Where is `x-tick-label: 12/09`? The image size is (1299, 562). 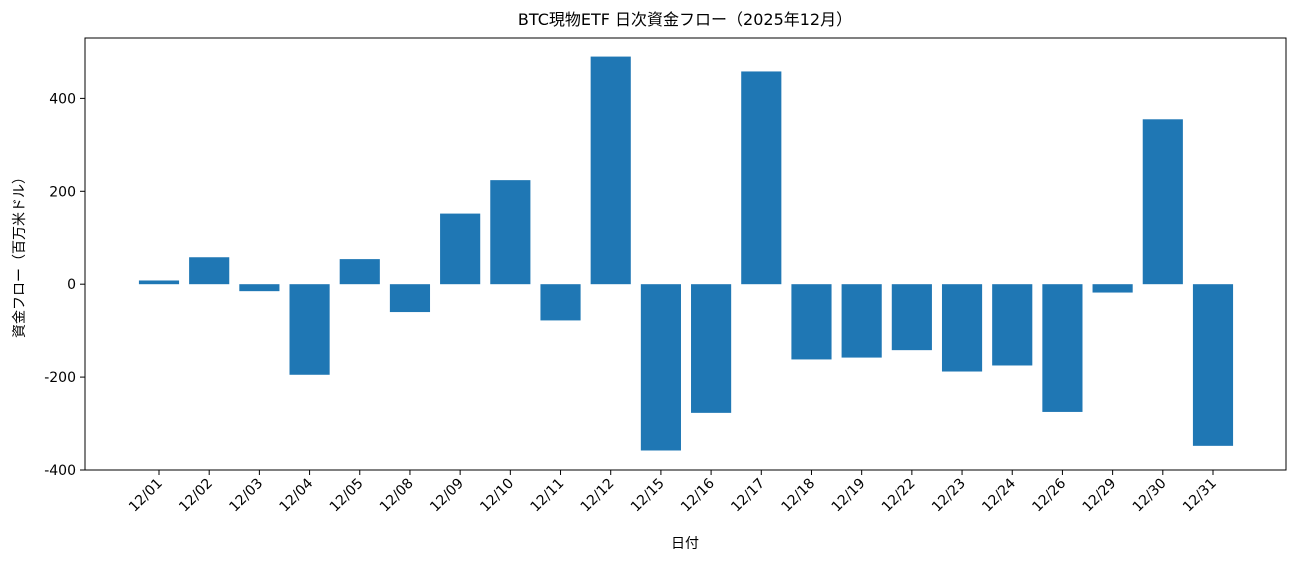 x-tick-label: 12/09 is located at coordinates (447, 496).